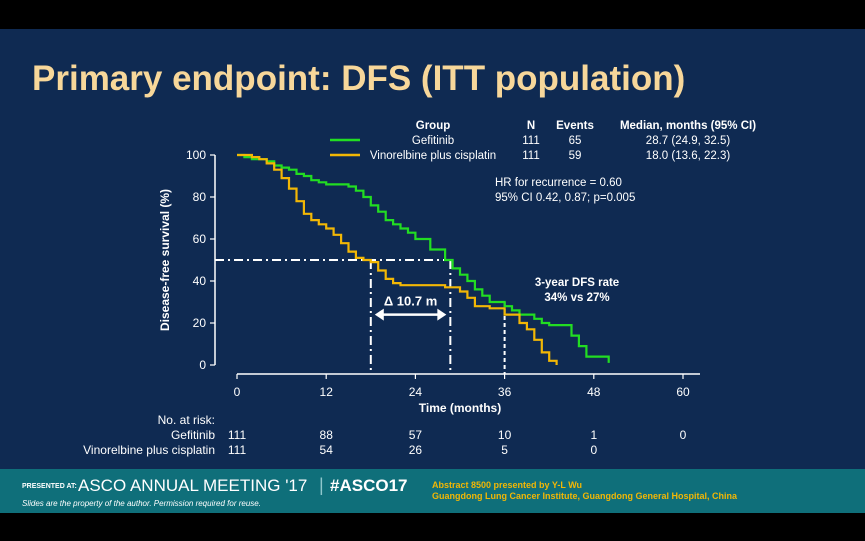 The height and width of the screenshot is (541, 865). Describe the element at coordinates (505, 392) in the screenshot. I see `x-tick-label: 36` at that location.